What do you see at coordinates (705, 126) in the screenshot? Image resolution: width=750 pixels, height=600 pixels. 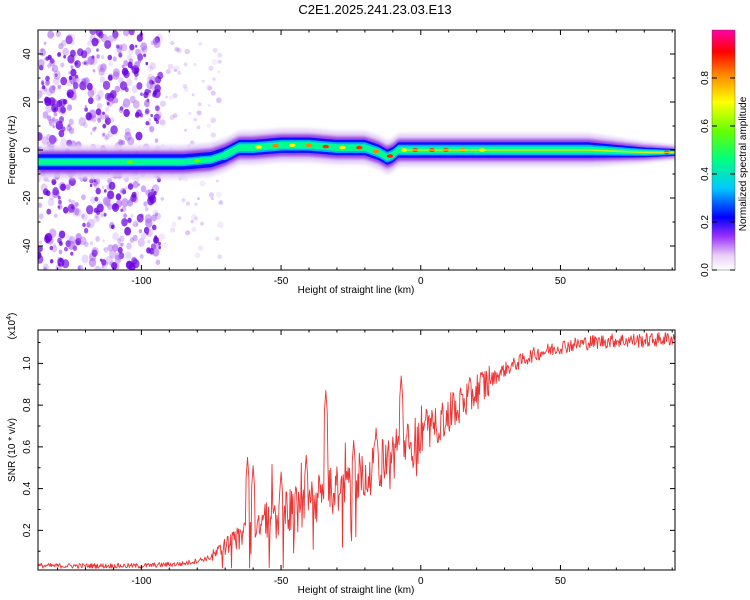 I see `colorbar-tick-label: 0.6` at bounding box center [705, 126].